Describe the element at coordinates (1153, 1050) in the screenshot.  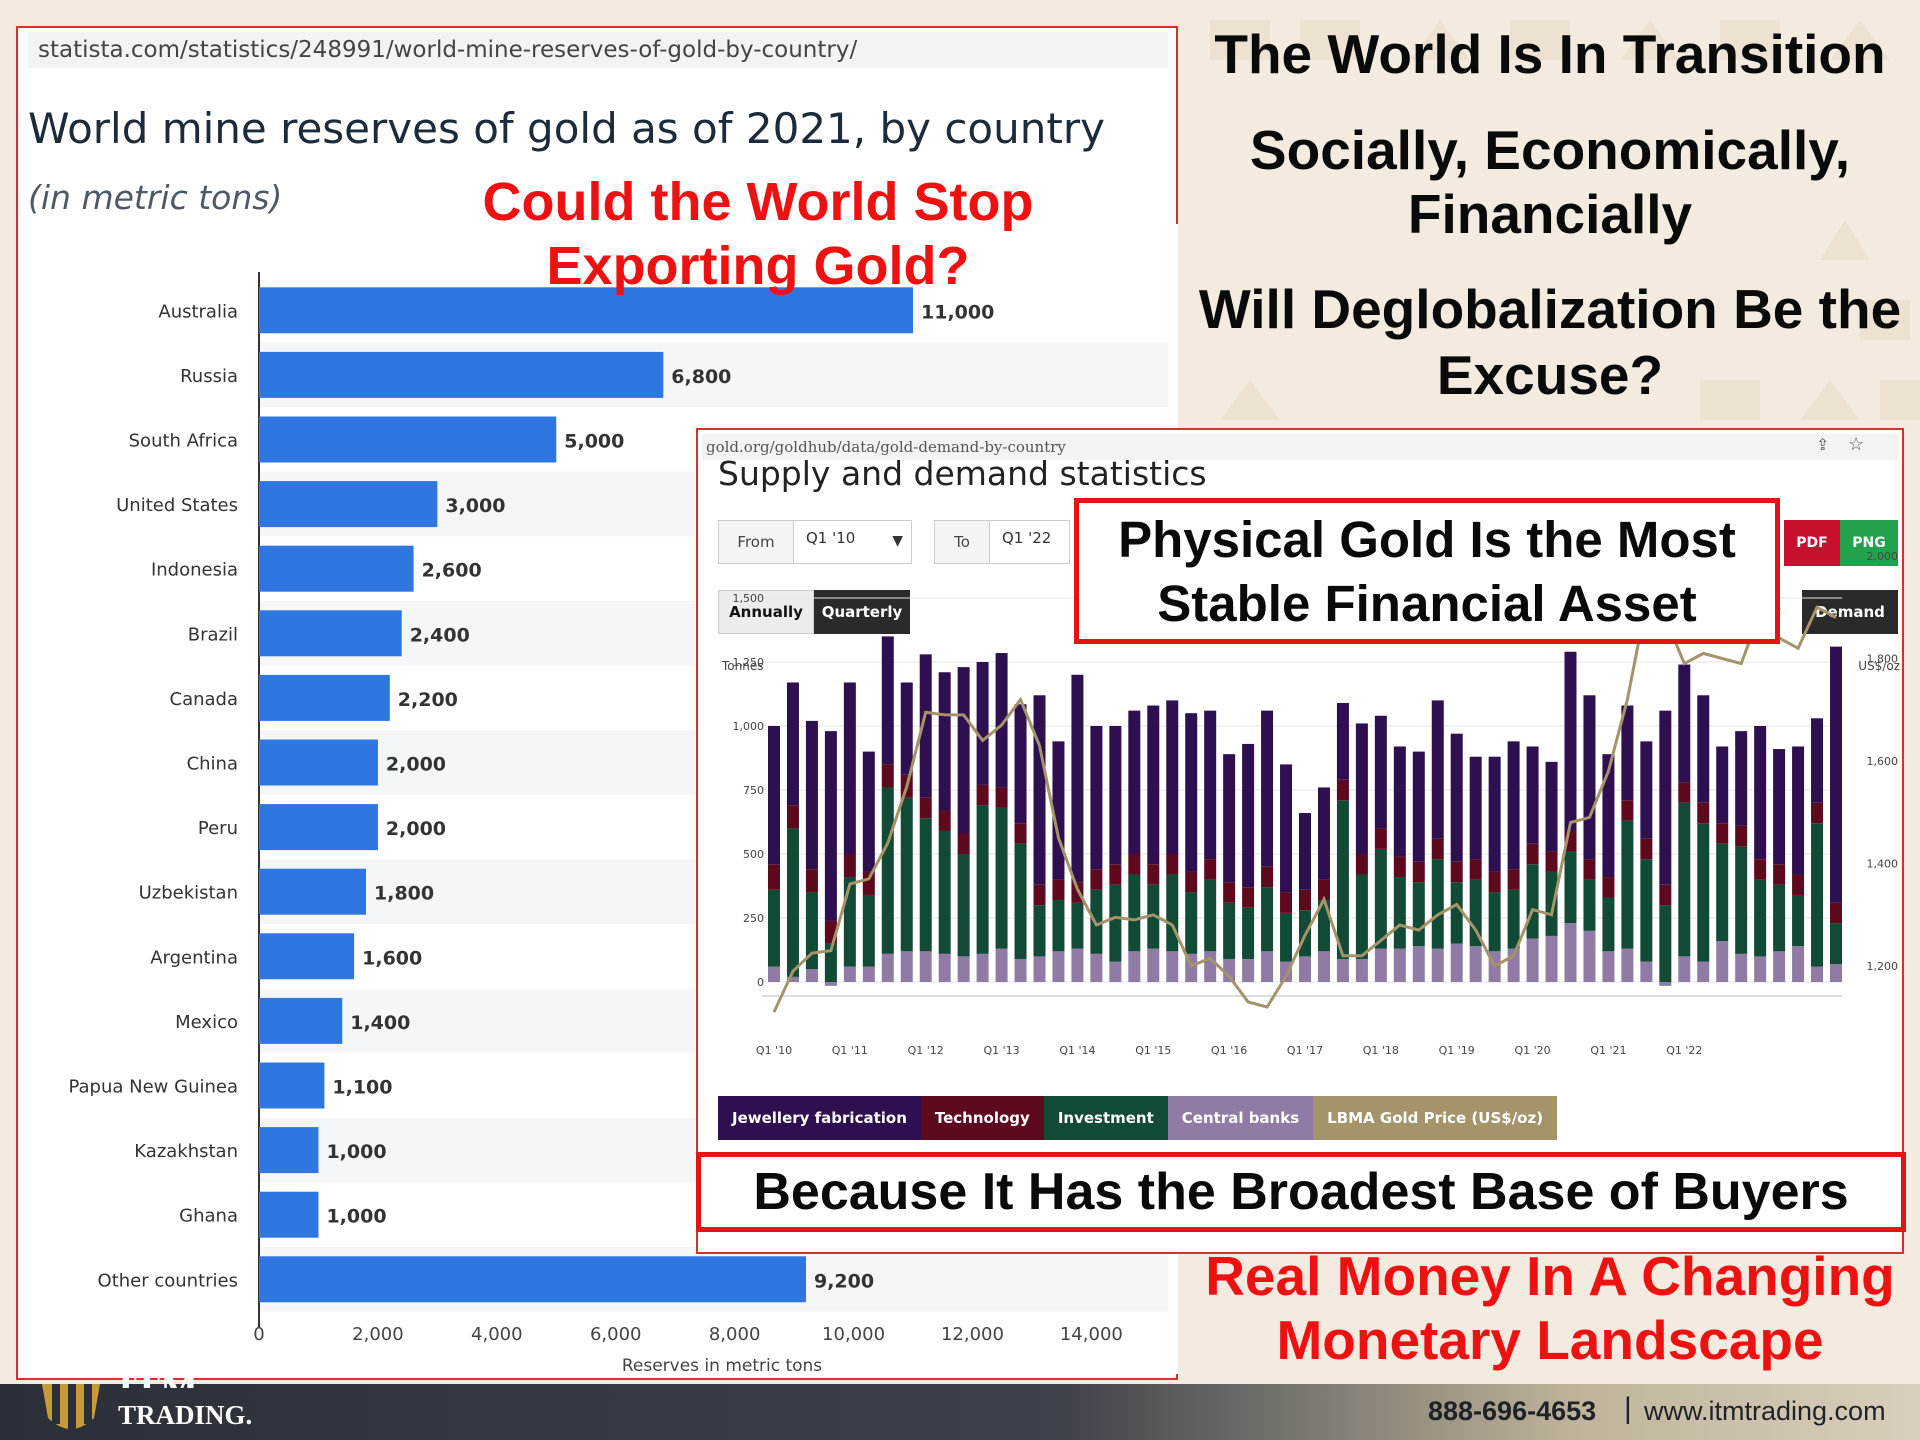
I see `x-tick-label: Q1 '15` at that location.